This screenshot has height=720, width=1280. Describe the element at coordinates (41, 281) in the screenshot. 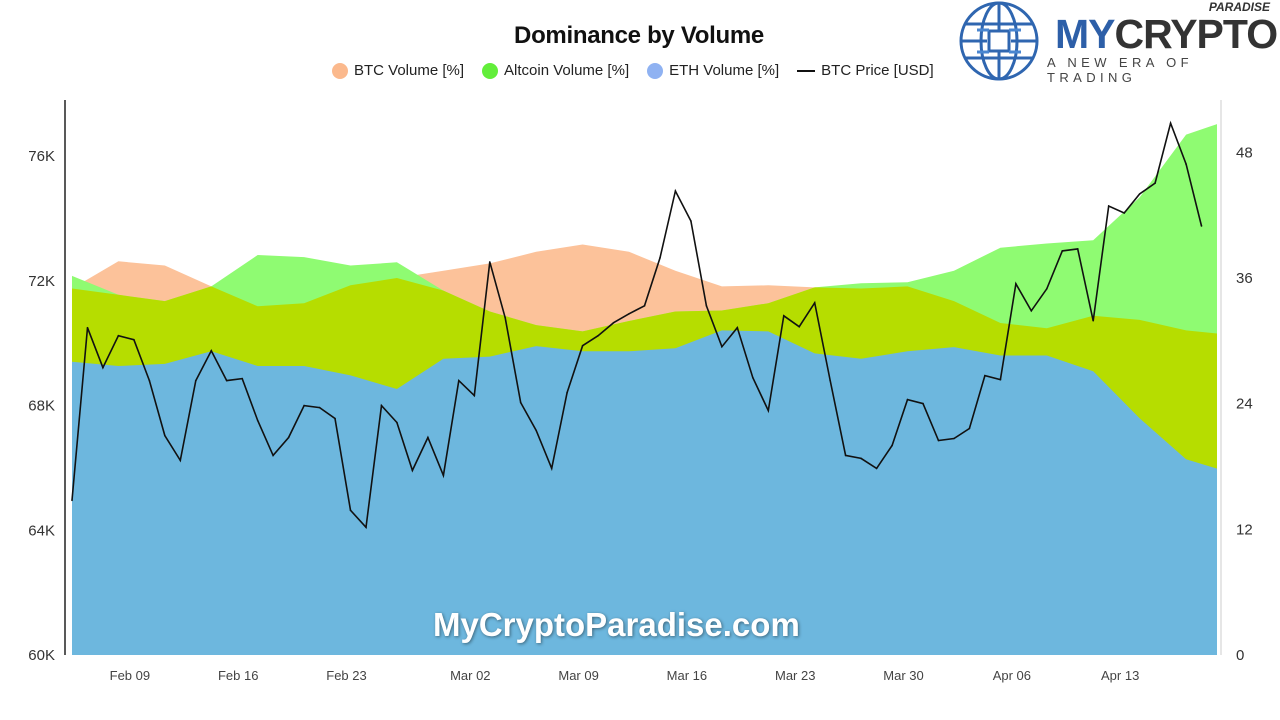

I see `left-tick-label: 72K` at that location.